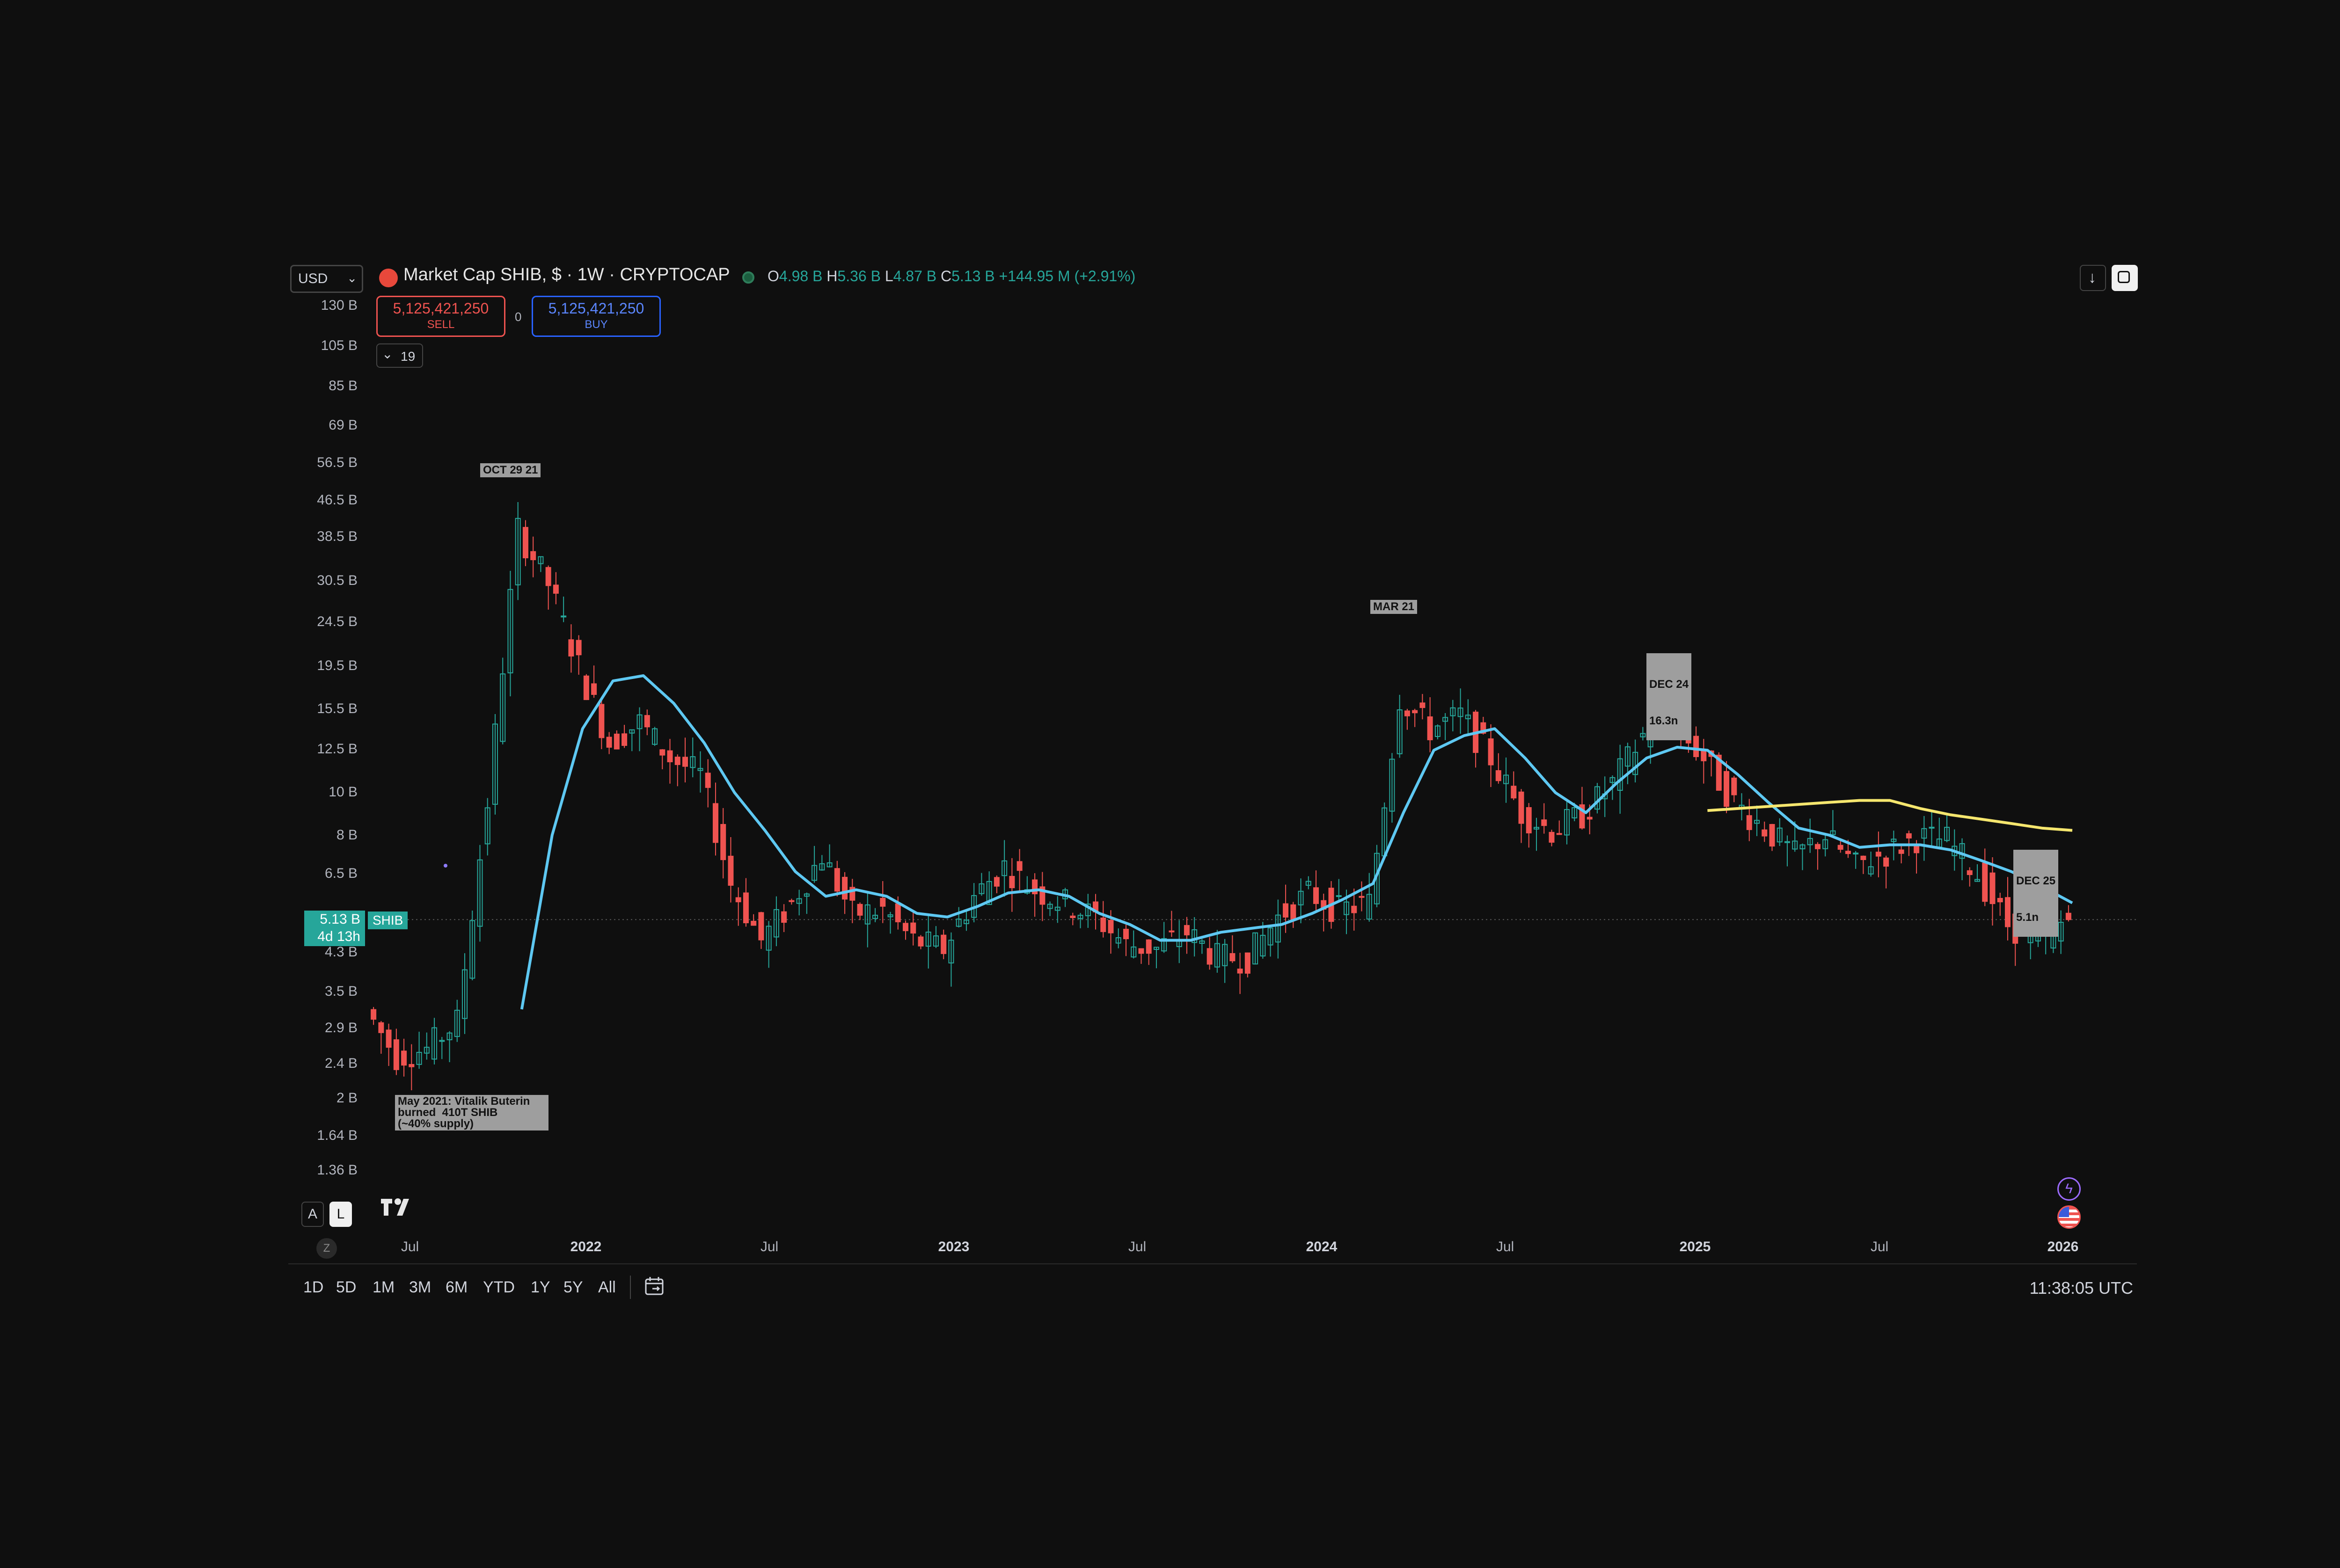 The height and width of the screenshot is (1568, 2340). Describe the element at coordinates (2069, 1189) in the screenshot. I see `lightning-icon: ϟ` at that location.